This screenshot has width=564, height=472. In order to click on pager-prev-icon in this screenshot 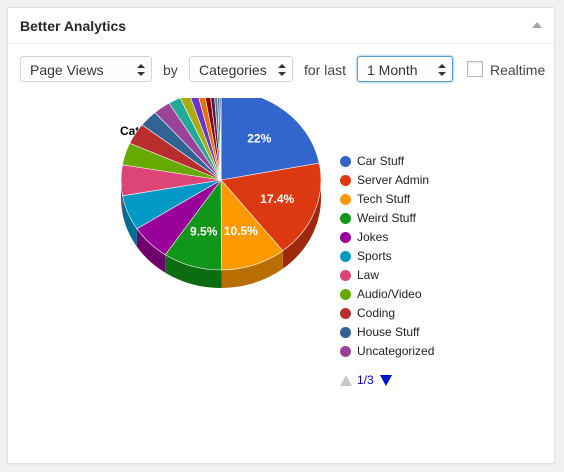, I will do `click(346, 380)`.